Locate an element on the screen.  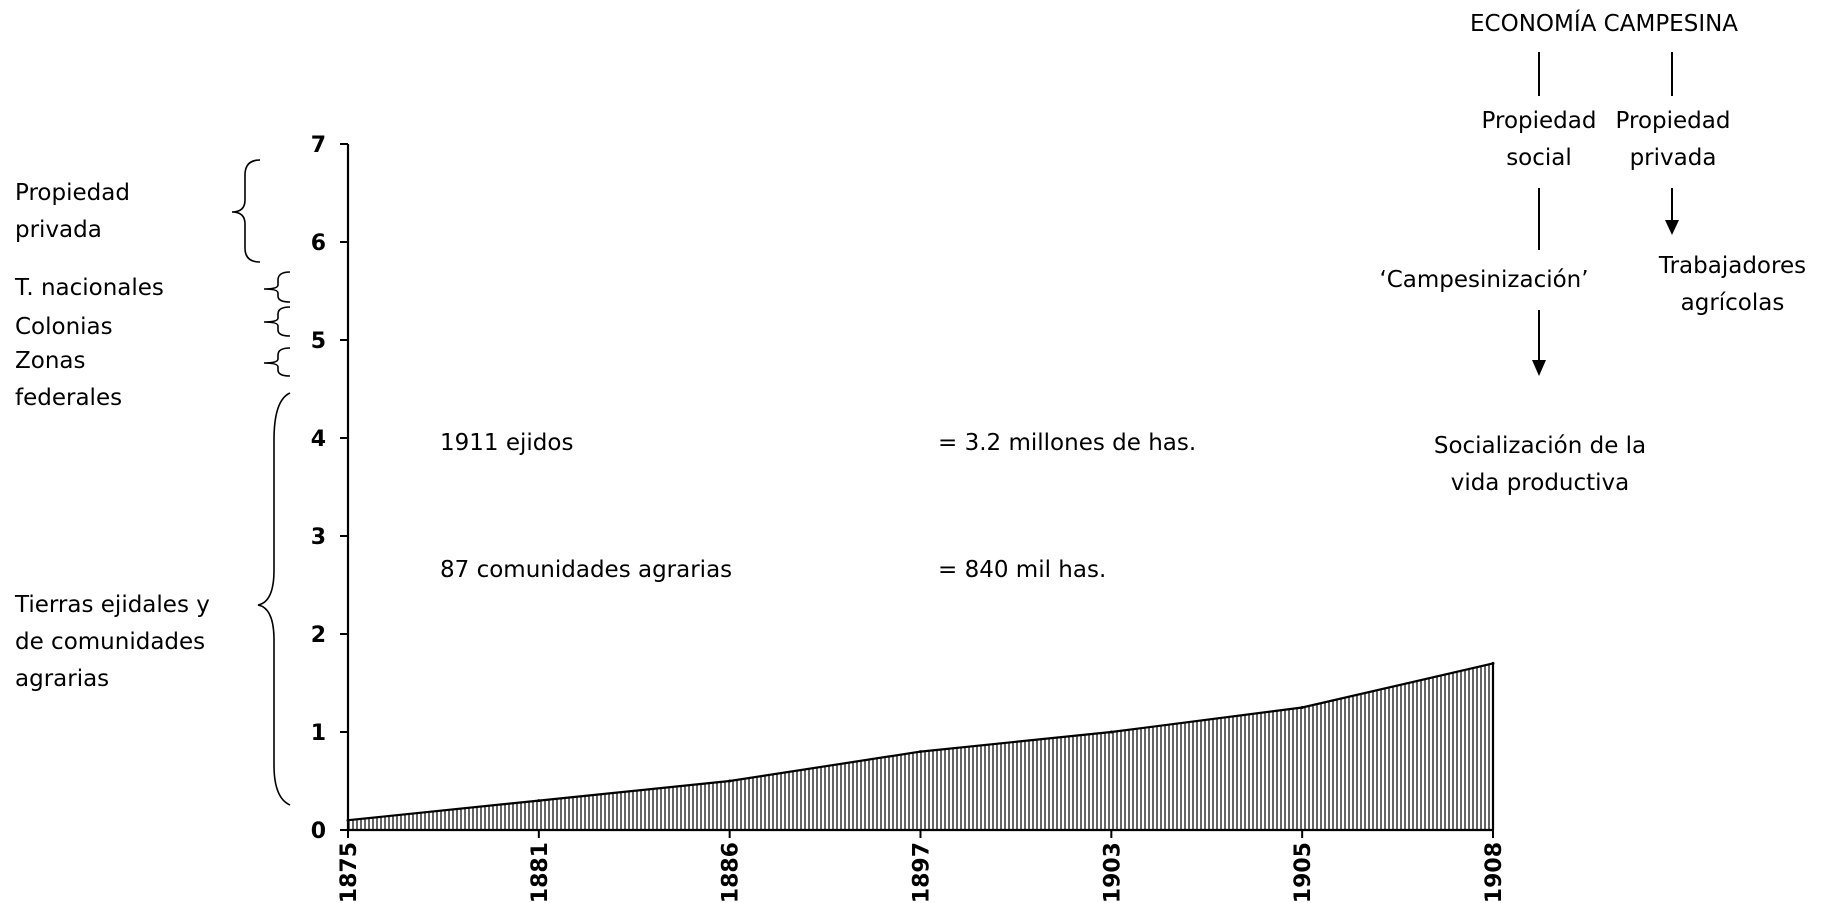
x-tick-label: 1905 is located at coordinates (1303, 872).